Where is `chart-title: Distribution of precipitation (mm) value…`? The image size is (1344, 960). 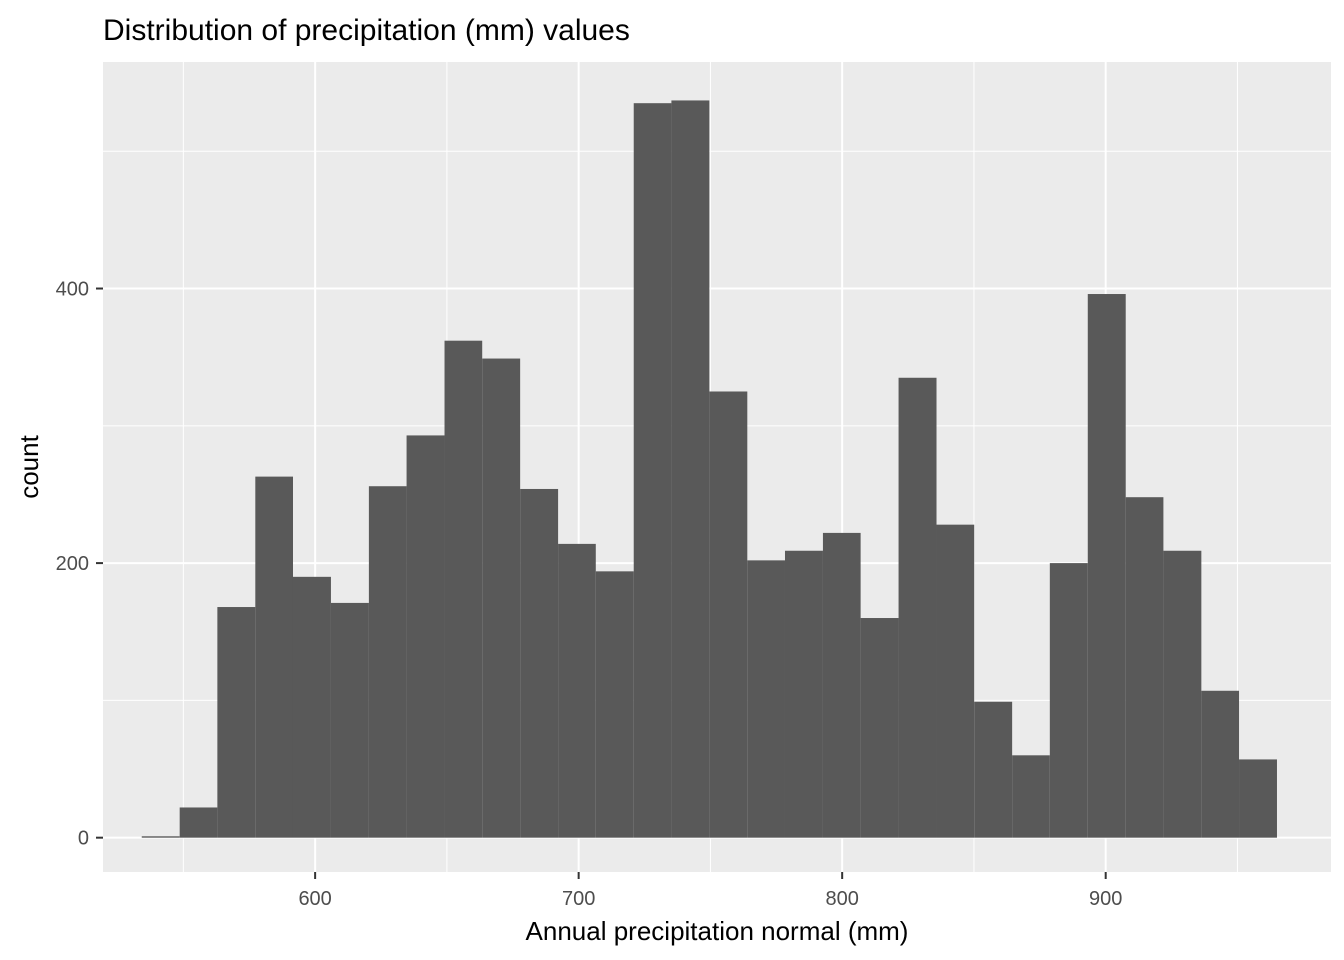
chart-title: Distribution of precipitation (mm) value… is located at coordinates (366, 30).